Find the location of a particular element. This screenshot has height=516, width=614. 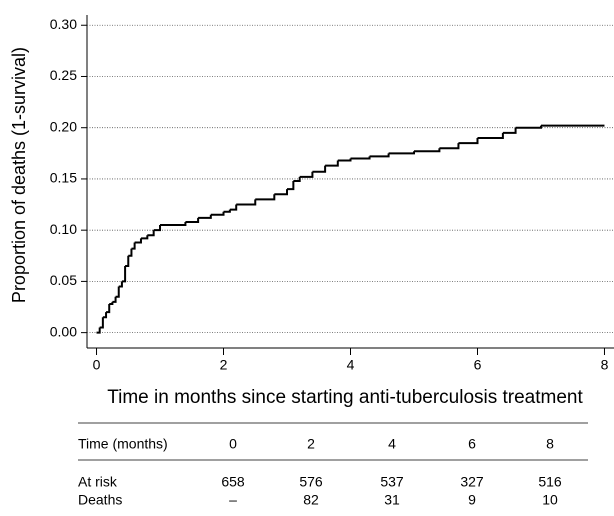

y-tick-label: 0.10 is located at coordinates (63, 229).